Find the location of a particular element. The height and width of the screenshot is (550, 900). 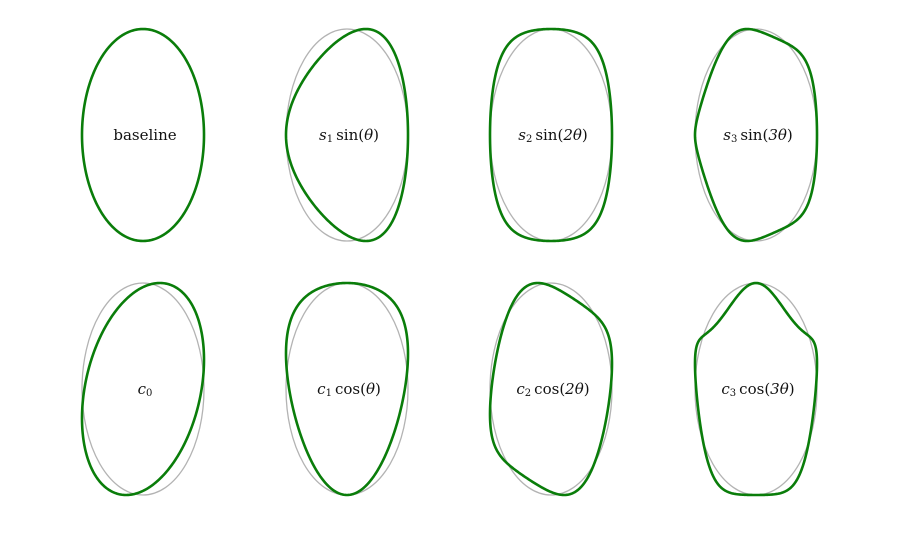

panel-s3: s3 sin(3θ) is located at coordinates (756, 135).